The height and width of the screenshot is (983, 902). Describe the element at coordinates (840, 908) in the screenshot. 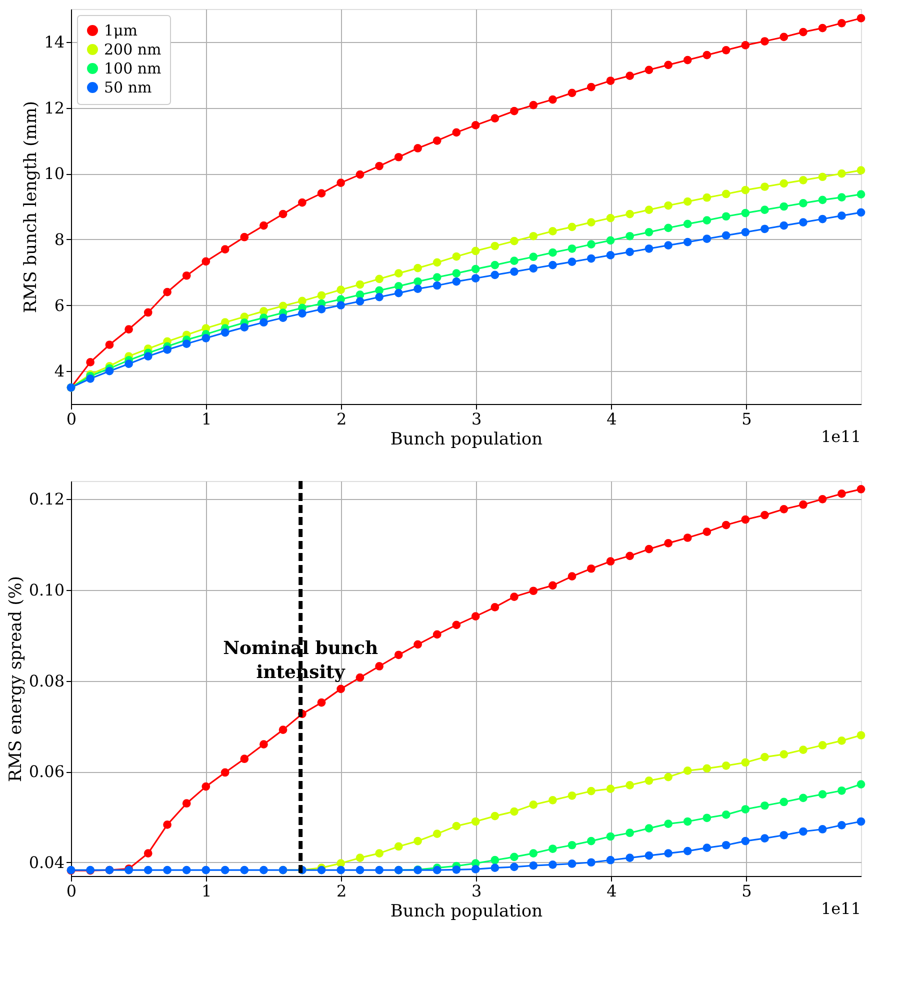

I see `text: 1e11` at that location.